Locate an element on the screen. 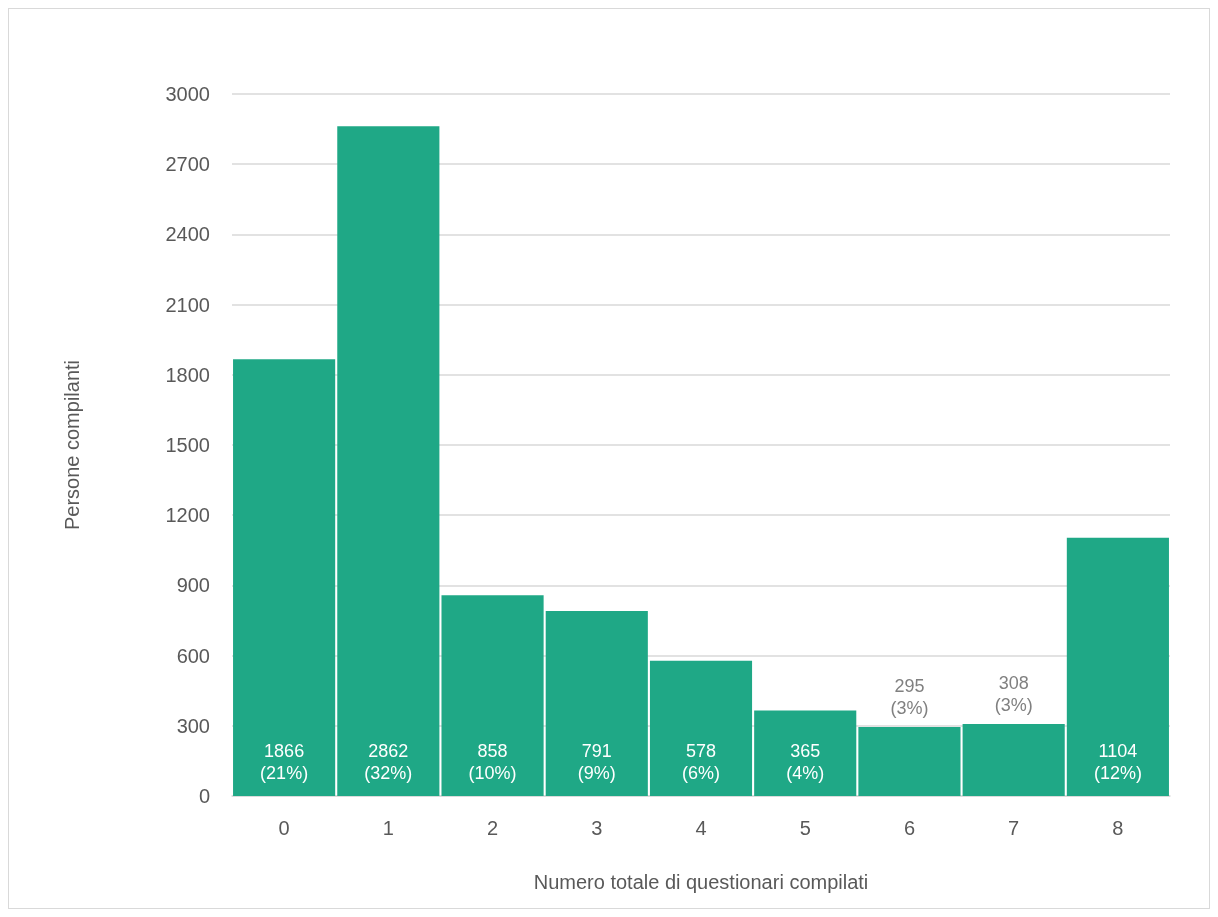 This screenshot has height=917, width=1218. y-tick-label: 2100 is located at coordinates (187, 304).